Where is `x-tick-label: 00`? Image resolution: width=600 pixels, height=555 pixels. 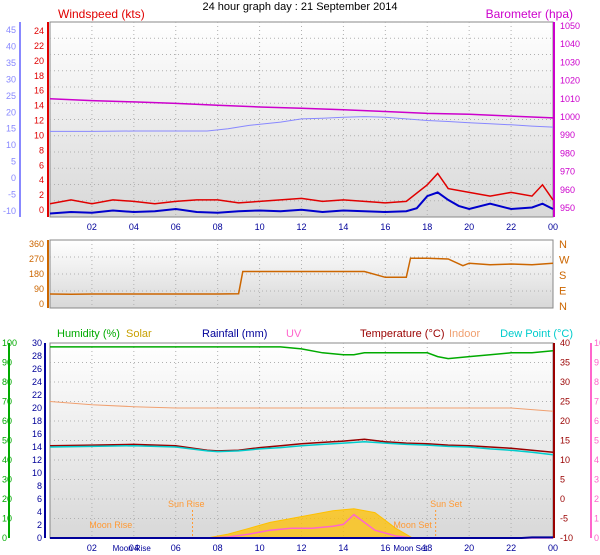 x-tick-label: 00 is located at coordinates (553, 227).